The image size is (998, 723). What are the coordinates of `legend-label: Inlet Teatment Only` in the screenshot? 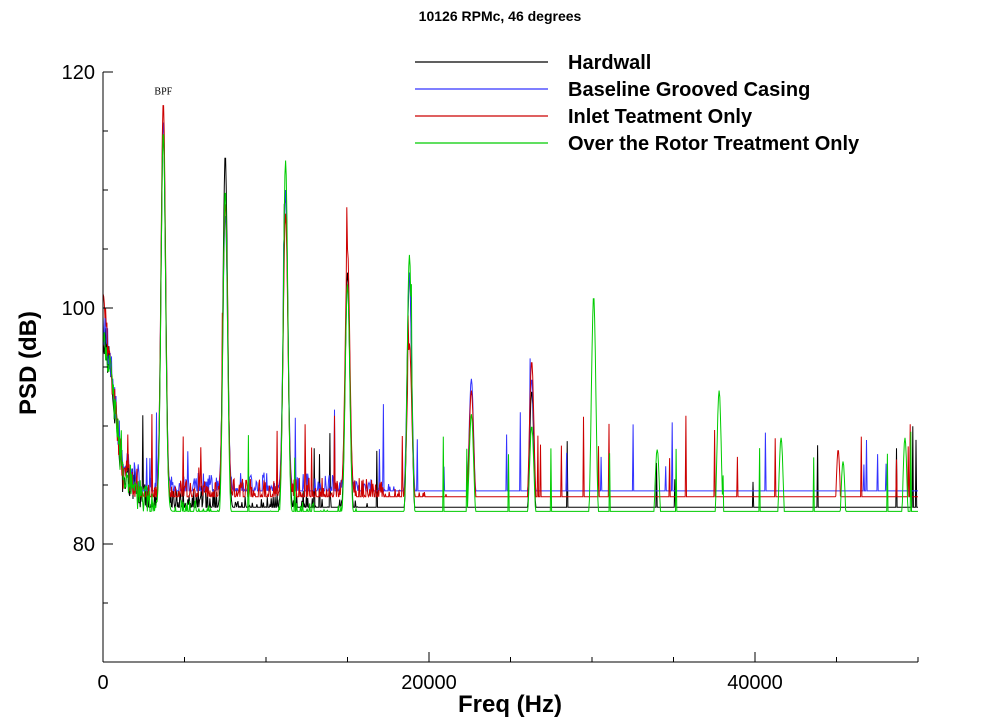 It's located at (660, 117).